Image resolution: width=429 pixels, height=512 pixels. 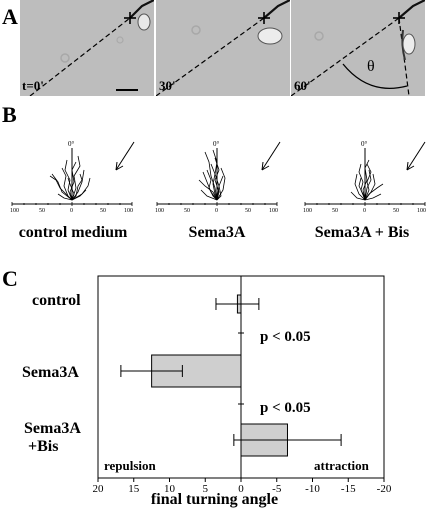 I want to click on frame-0-time: t=0', so click(x=33, y=85).